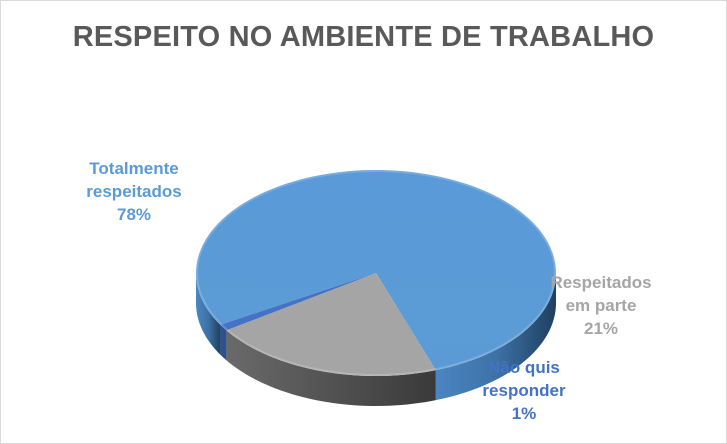  Describe the element at coordinates (600, 282) in the screenshot. I see `data-label-category-1: Respeitados` at that location.